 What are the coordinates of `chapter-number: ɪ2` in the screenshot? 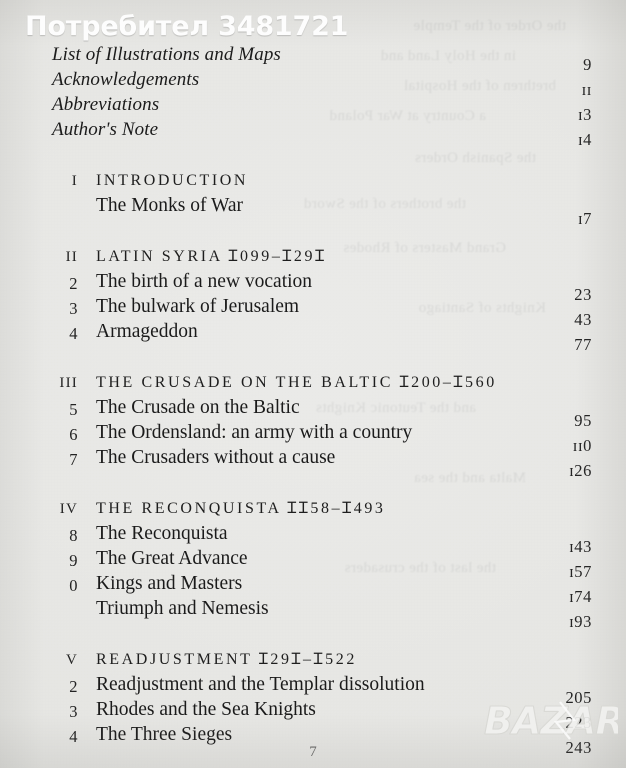 It's located at (68, 686).